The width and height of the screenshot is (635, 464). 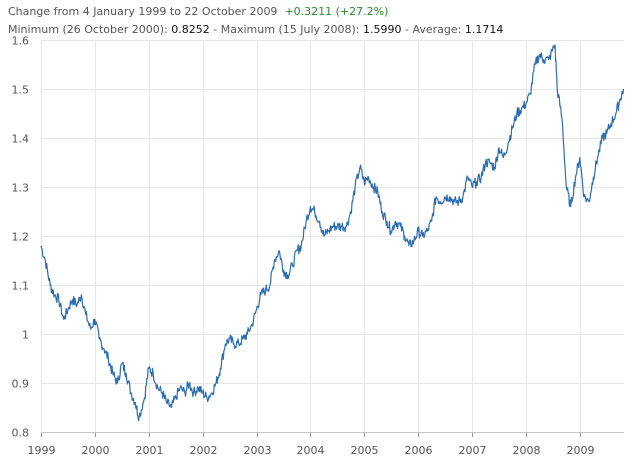 What do you see at coordinates (21, 286) in the screenshot?
I see `y-tick-label: 1.1` at bounding box center [21, 286].